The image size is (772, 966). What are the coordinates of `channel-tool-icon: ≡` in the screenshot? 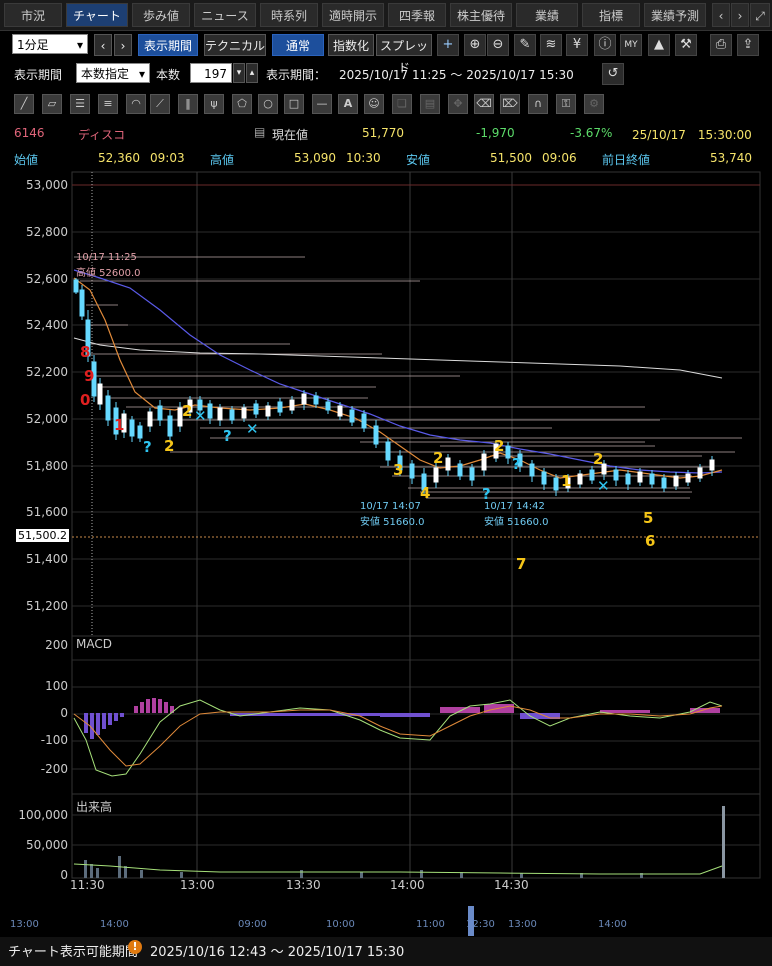 It's located at (108, 104).